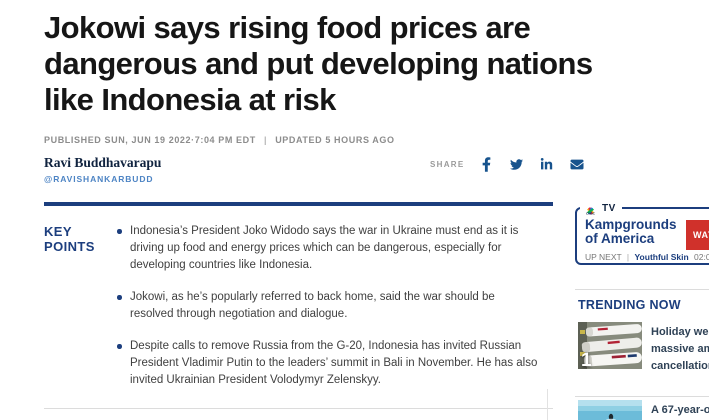  What do you see at coordinates (298, 408) in the screenshot?
I see `article-divider` at bounding box center [298, 408].